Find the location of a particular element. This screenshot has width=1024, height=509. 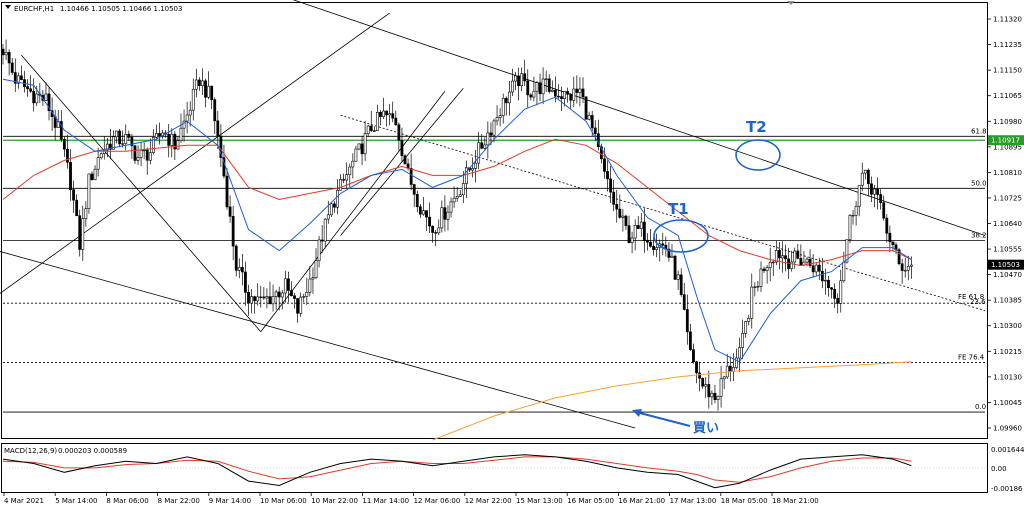

price-tick-label: 1.10130 is located at coordinates (1007, 377).